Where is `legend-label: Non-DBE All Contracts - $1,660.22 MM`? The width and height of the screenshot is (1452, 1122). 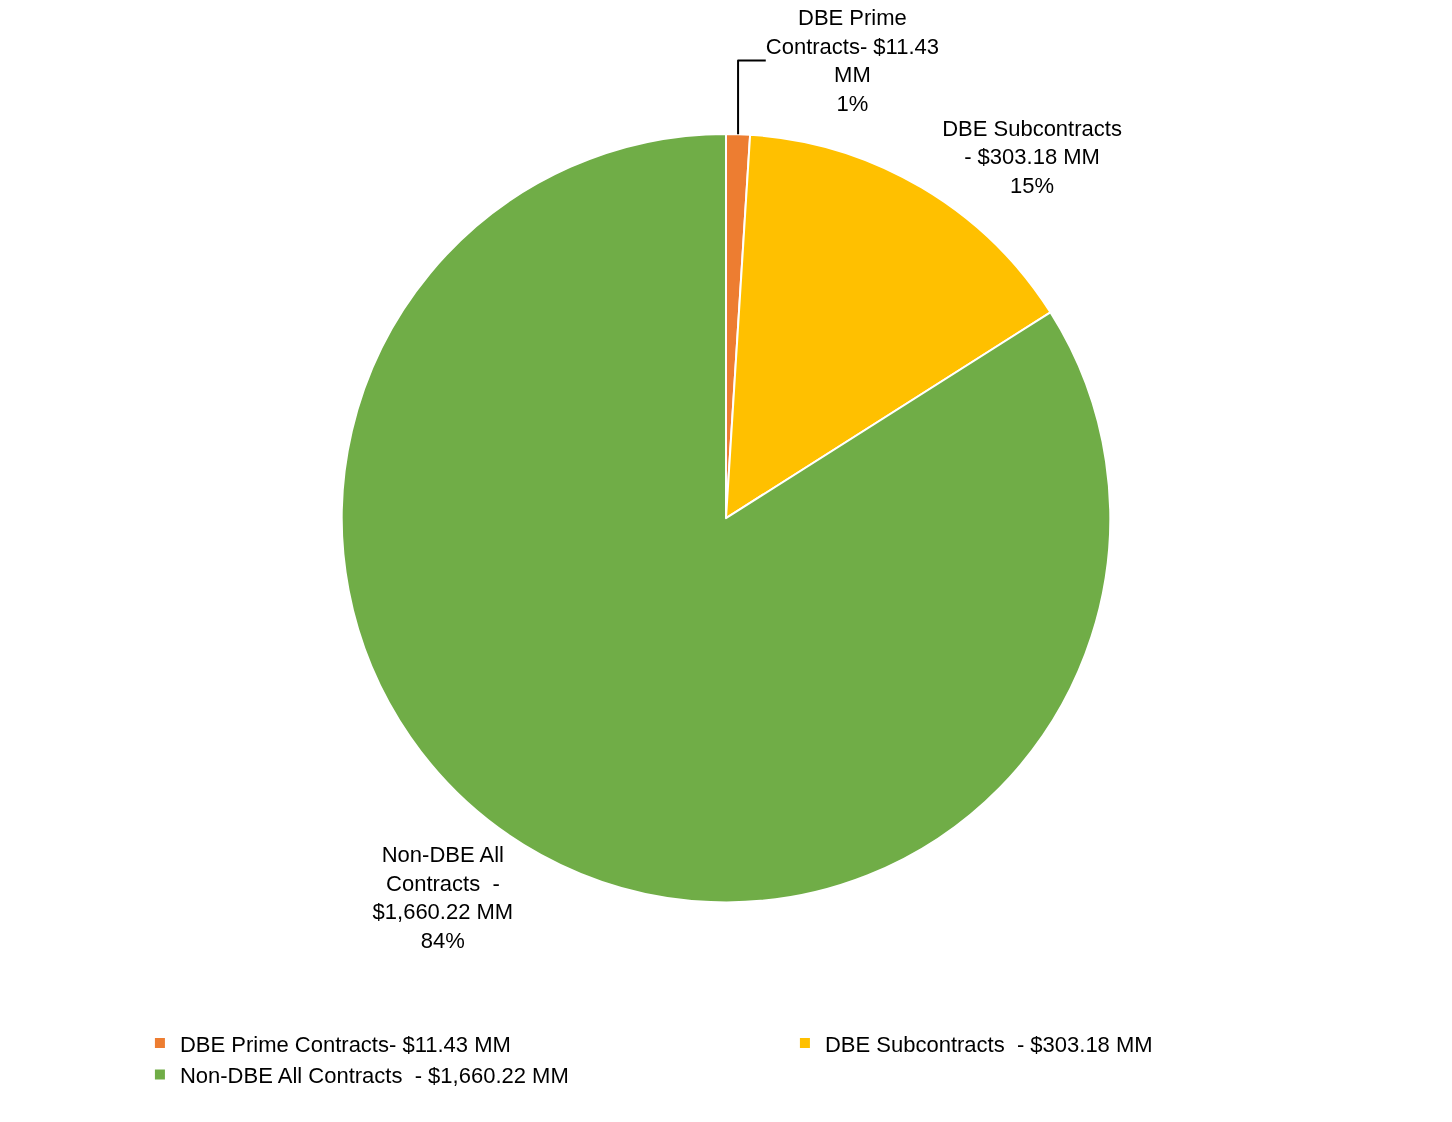 legend-label: Non-DBE All Contracts - $1,660.22 MM is located at coordinates (374, 1076).